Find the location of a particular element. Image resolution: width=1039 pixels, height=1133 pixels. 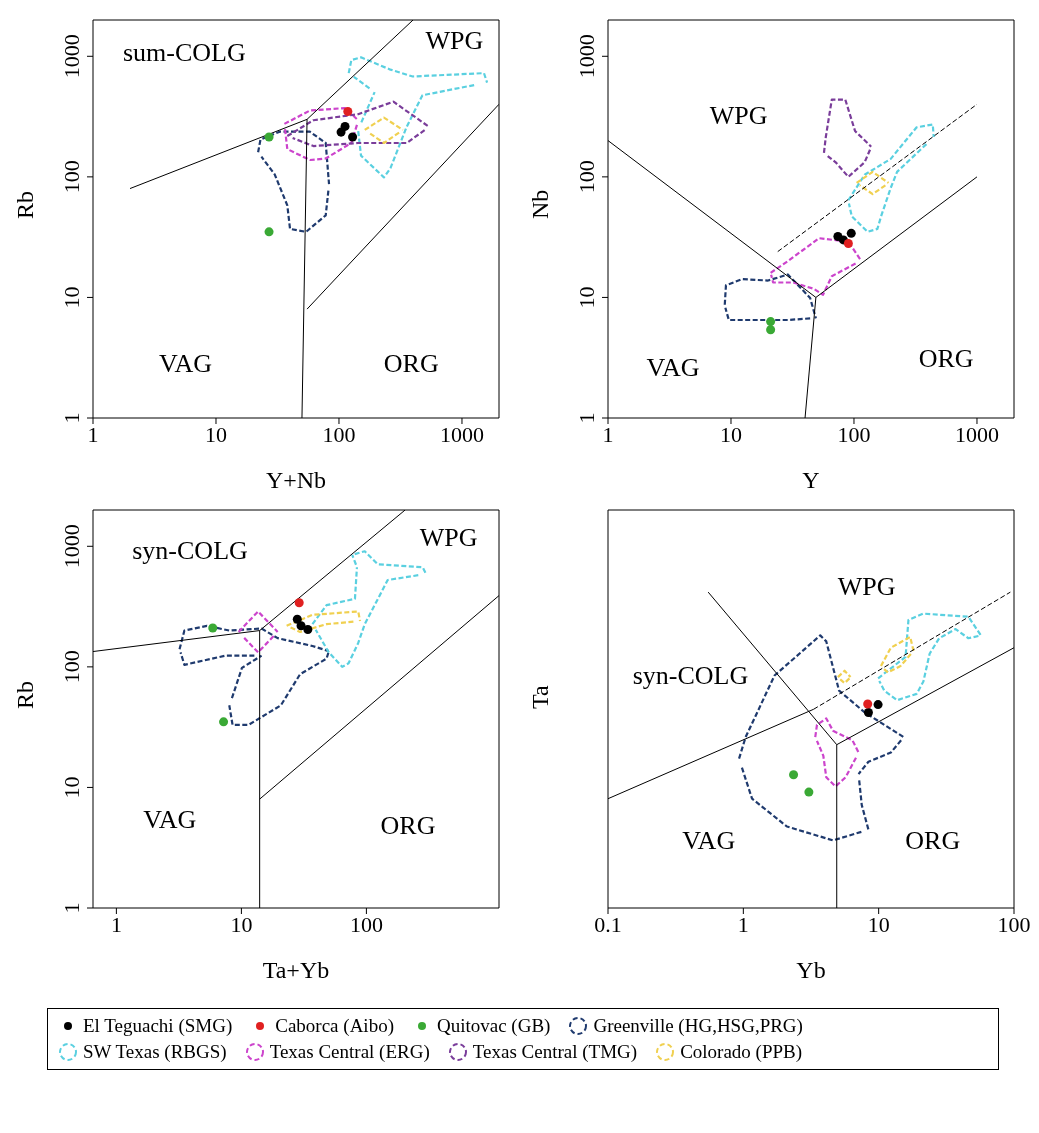

legend-label: SW Texas (RBGS) is located at coordinates (155, 1052).